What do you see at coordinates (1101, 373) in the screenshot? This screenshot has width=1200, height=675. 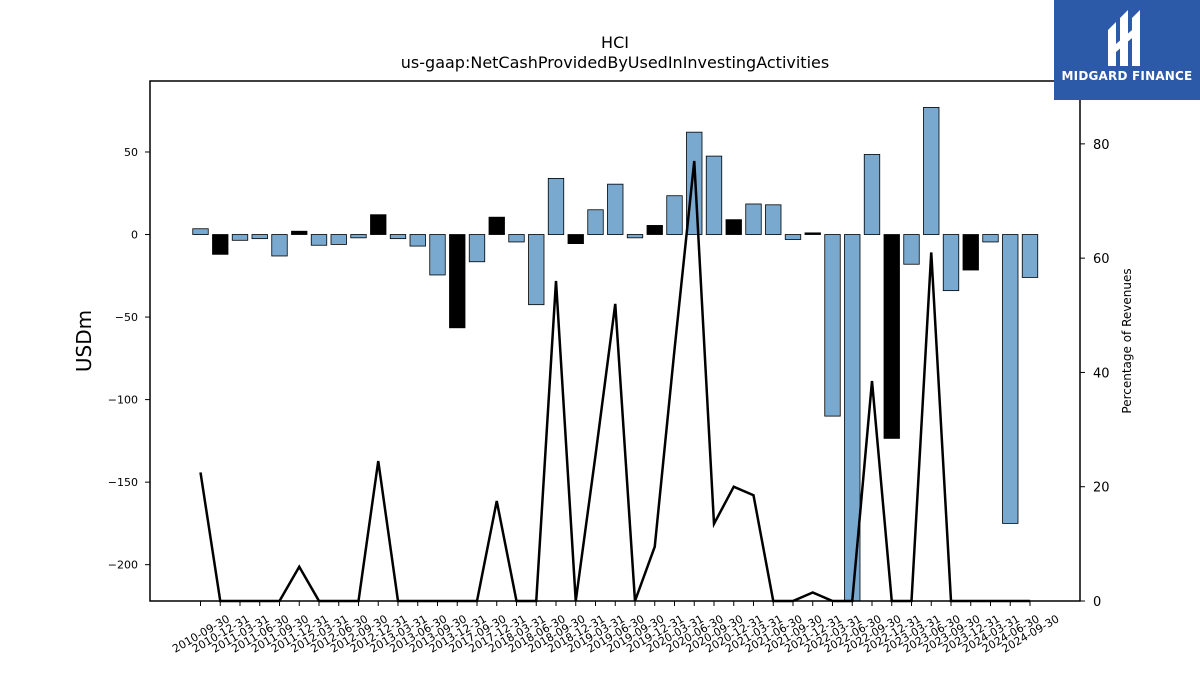 I see `y2-tick-label: 40` at bounding box center [1101, 373].